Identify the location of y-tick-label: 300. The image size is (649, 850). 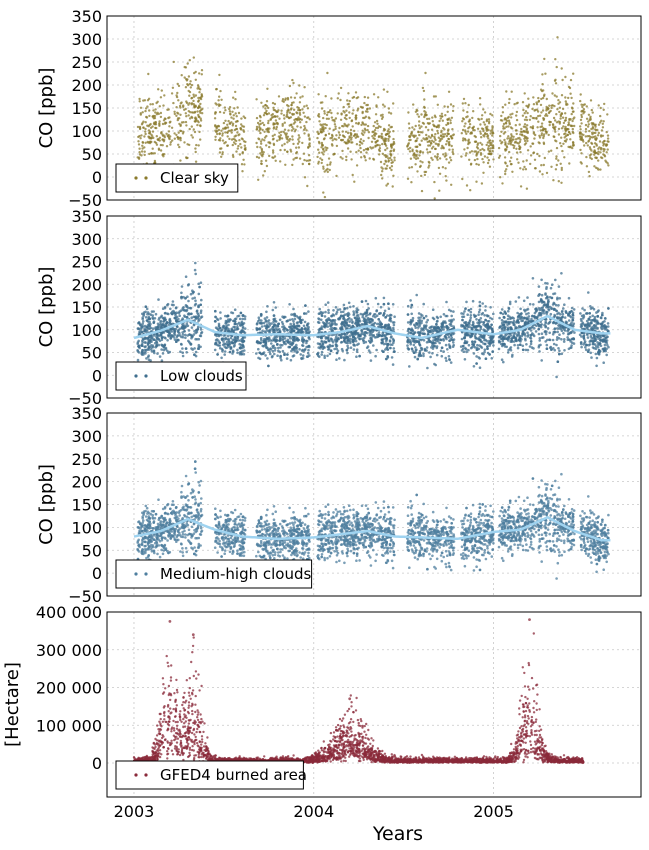
(86, 39).